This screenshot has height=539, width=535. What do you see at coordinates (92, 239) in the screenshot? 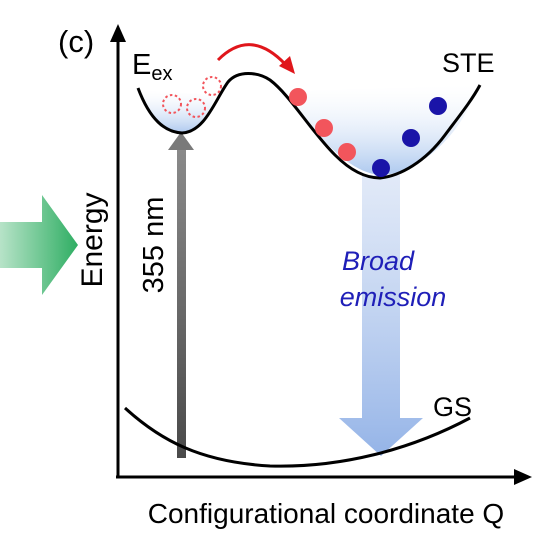
I see `y-axis-label: Energy` at bounding box center [92, 239].